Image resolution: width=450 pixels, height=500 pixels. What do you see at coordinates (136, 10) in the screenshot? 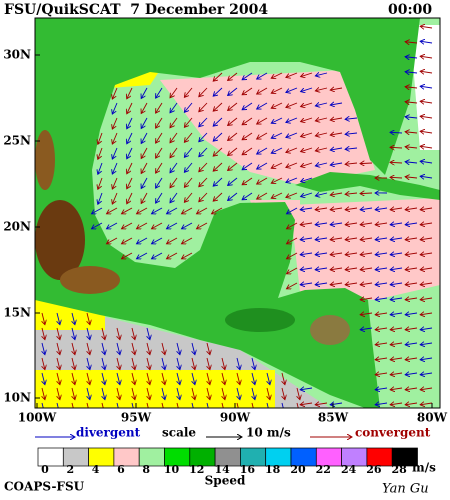
I see `title: FSU/QuikSCAT 7 December 2004` at bounding box center [136, 10].